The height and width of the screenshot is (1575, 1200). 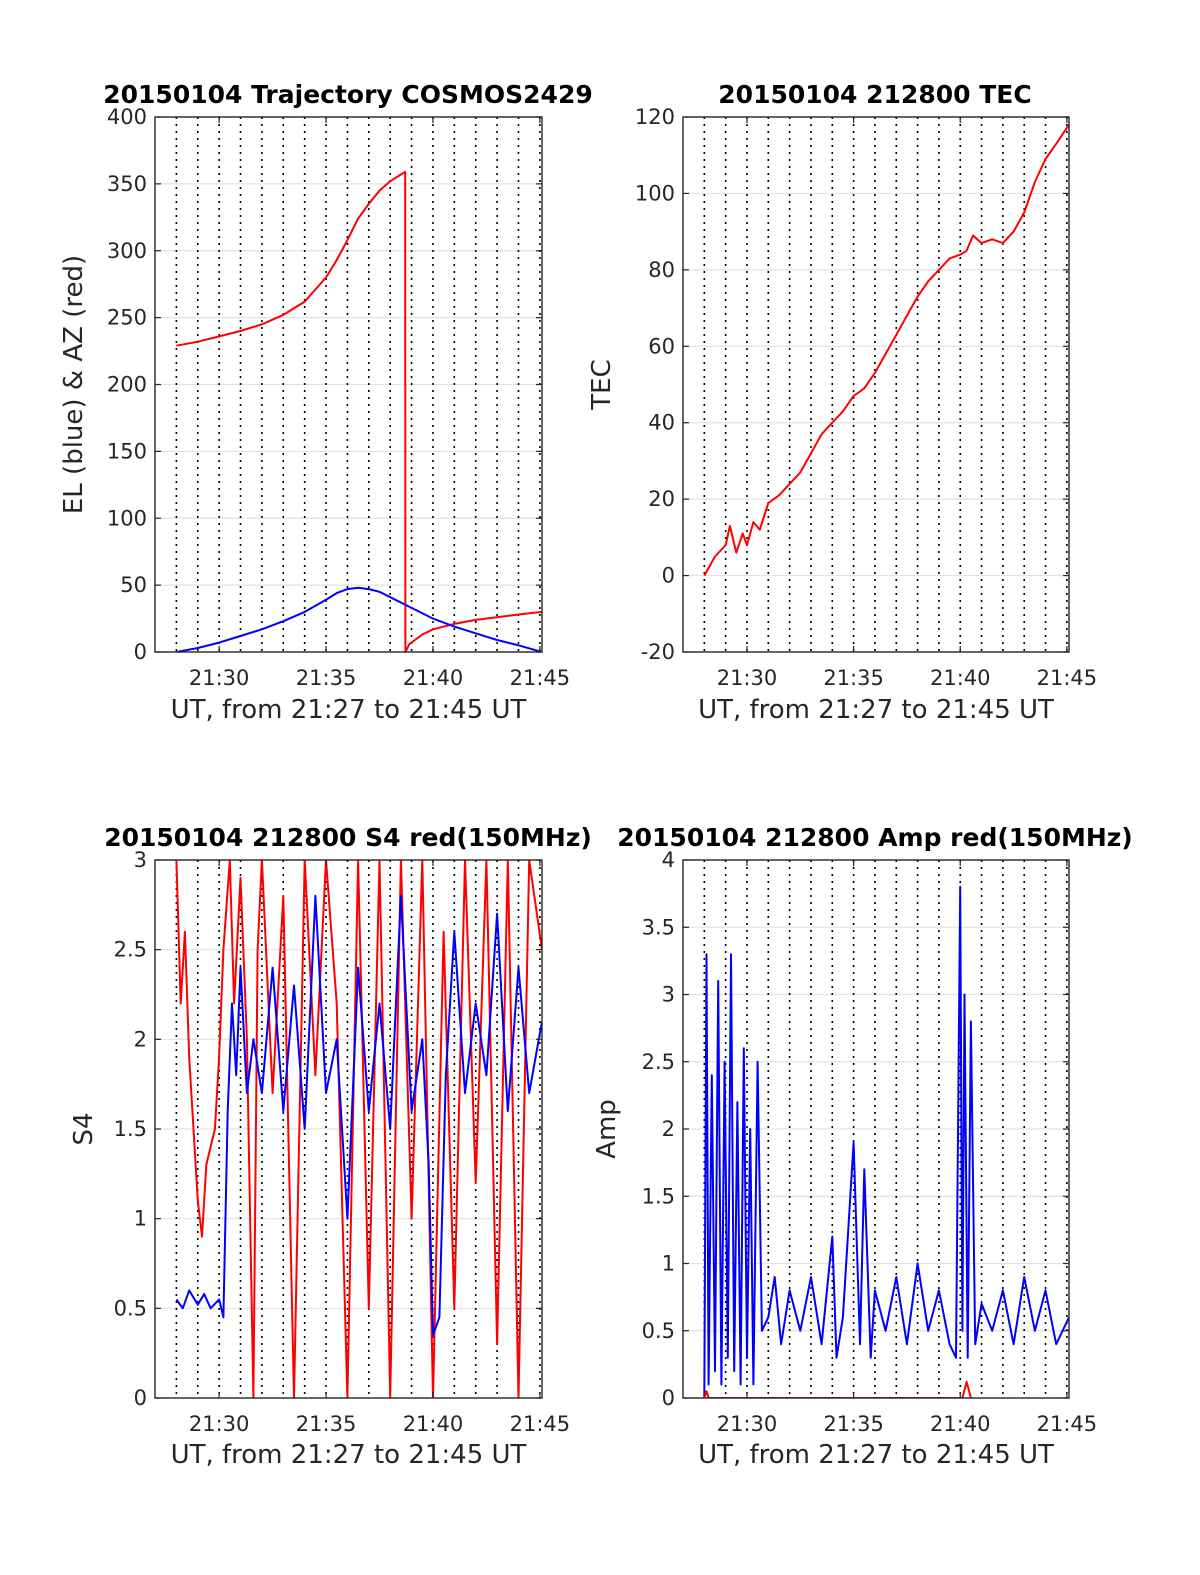 What do you see at coordinates (84, 1128) in the screenshot?
I see `y-axis-label: S4` at bounding box center [84, 1128].